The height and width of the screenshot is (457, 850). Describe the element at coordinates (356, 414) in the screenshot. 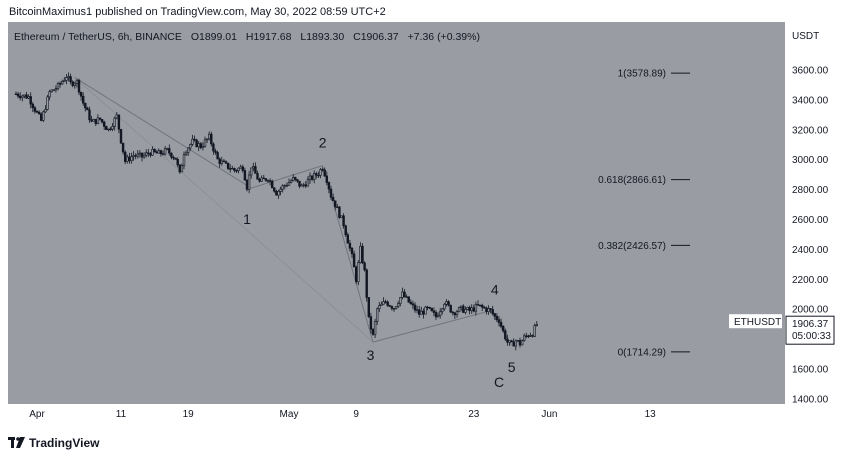

I see `x-tick-label: 9` at that location.